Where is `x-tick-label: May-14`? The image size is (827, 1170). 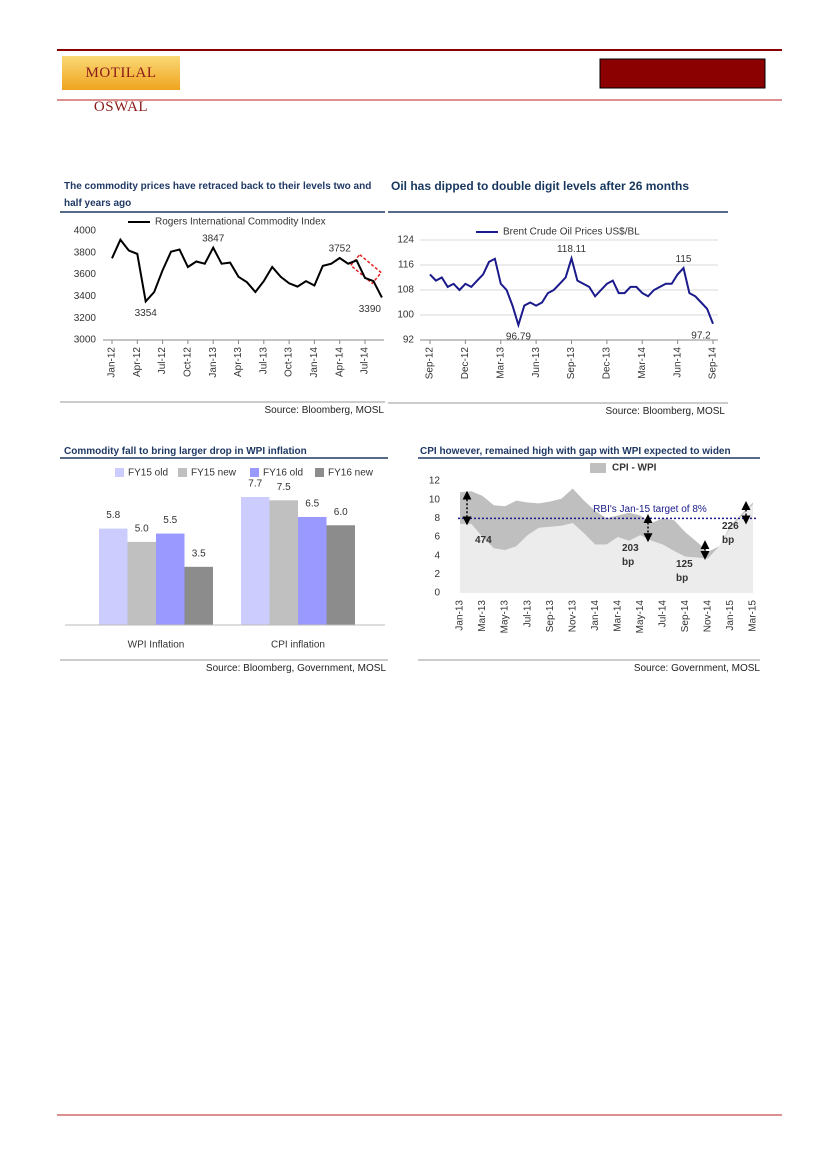
x-tick-label: May-14 is located at coordinates (640, 617).